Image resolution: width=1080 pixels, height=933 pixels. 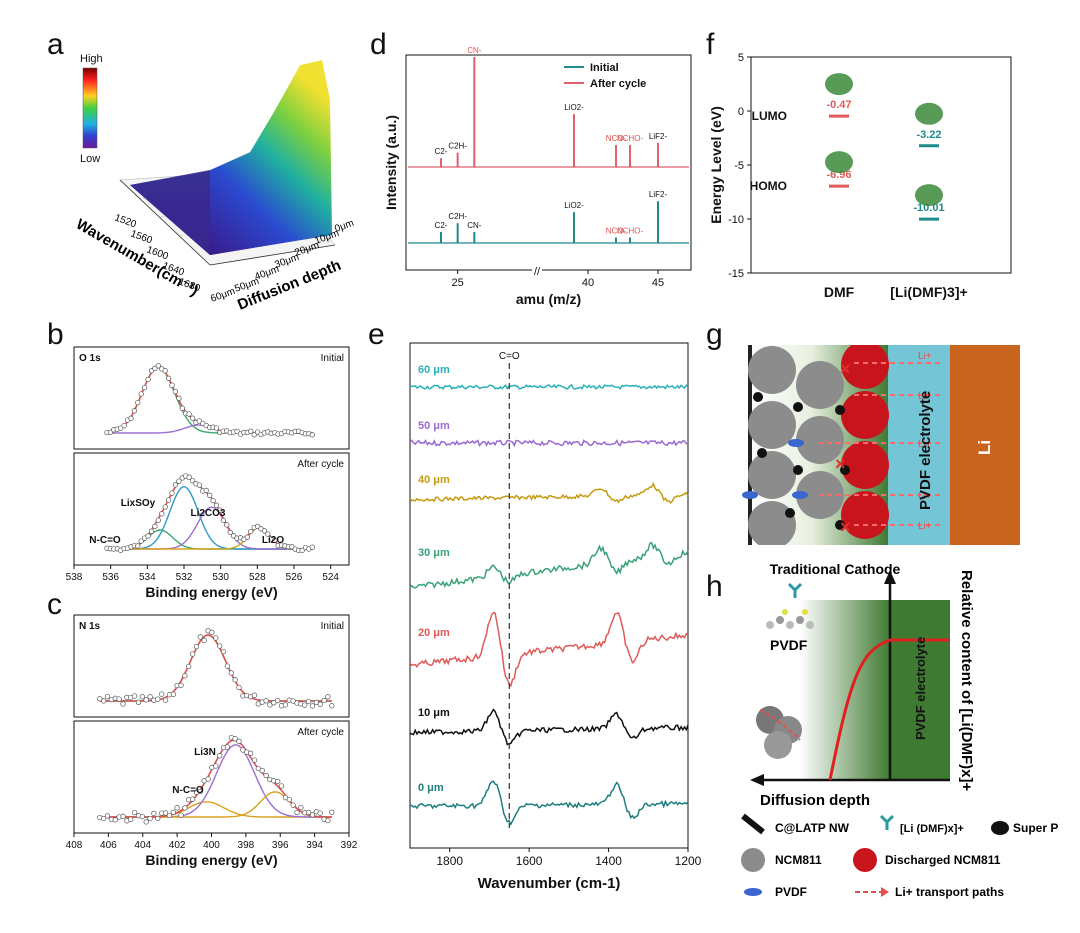 What do you see at coordinates (141, 237) in the screenshot?
I see `wn-tick: 1560` at bounding box center [141, 237].